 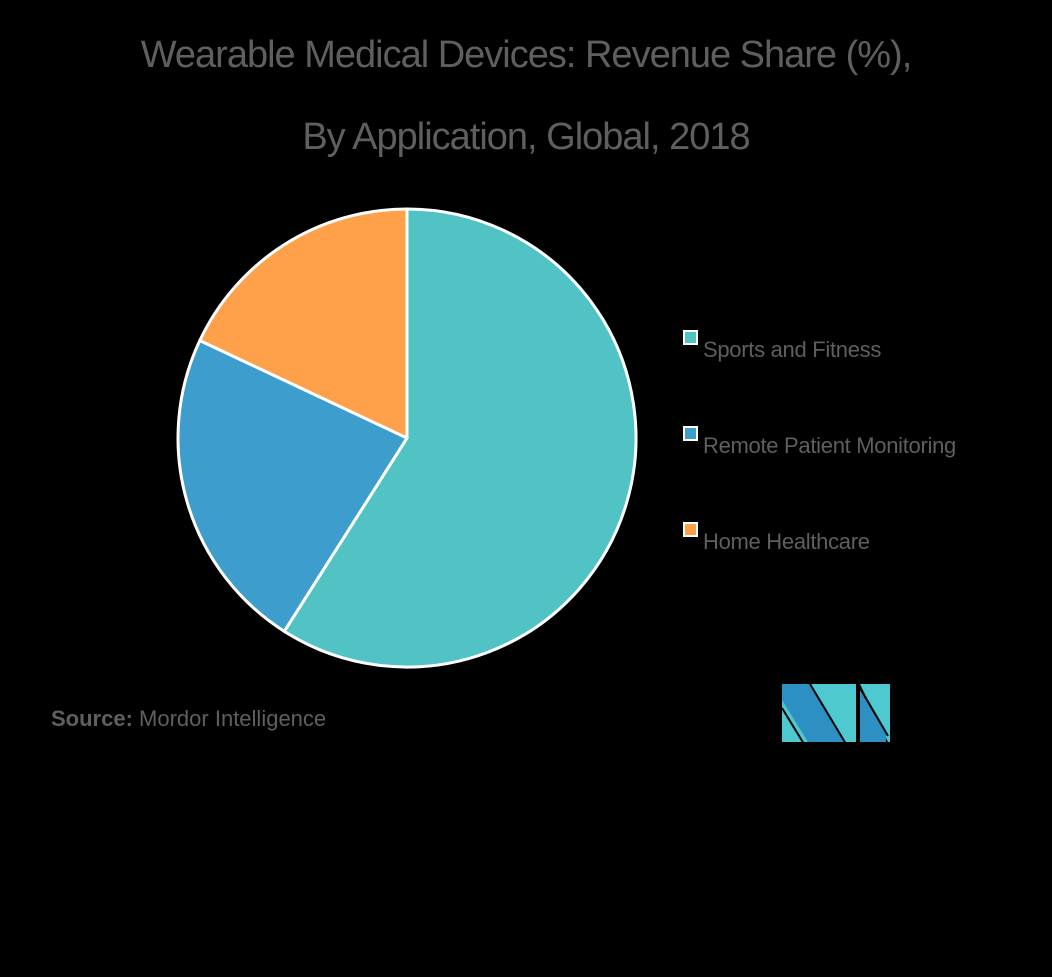 What do you see at coordinates (526, 137) in the screenshot?
I see `chart-title-line-2: By Application, Global, 2018` at bounding box center [526, 137].